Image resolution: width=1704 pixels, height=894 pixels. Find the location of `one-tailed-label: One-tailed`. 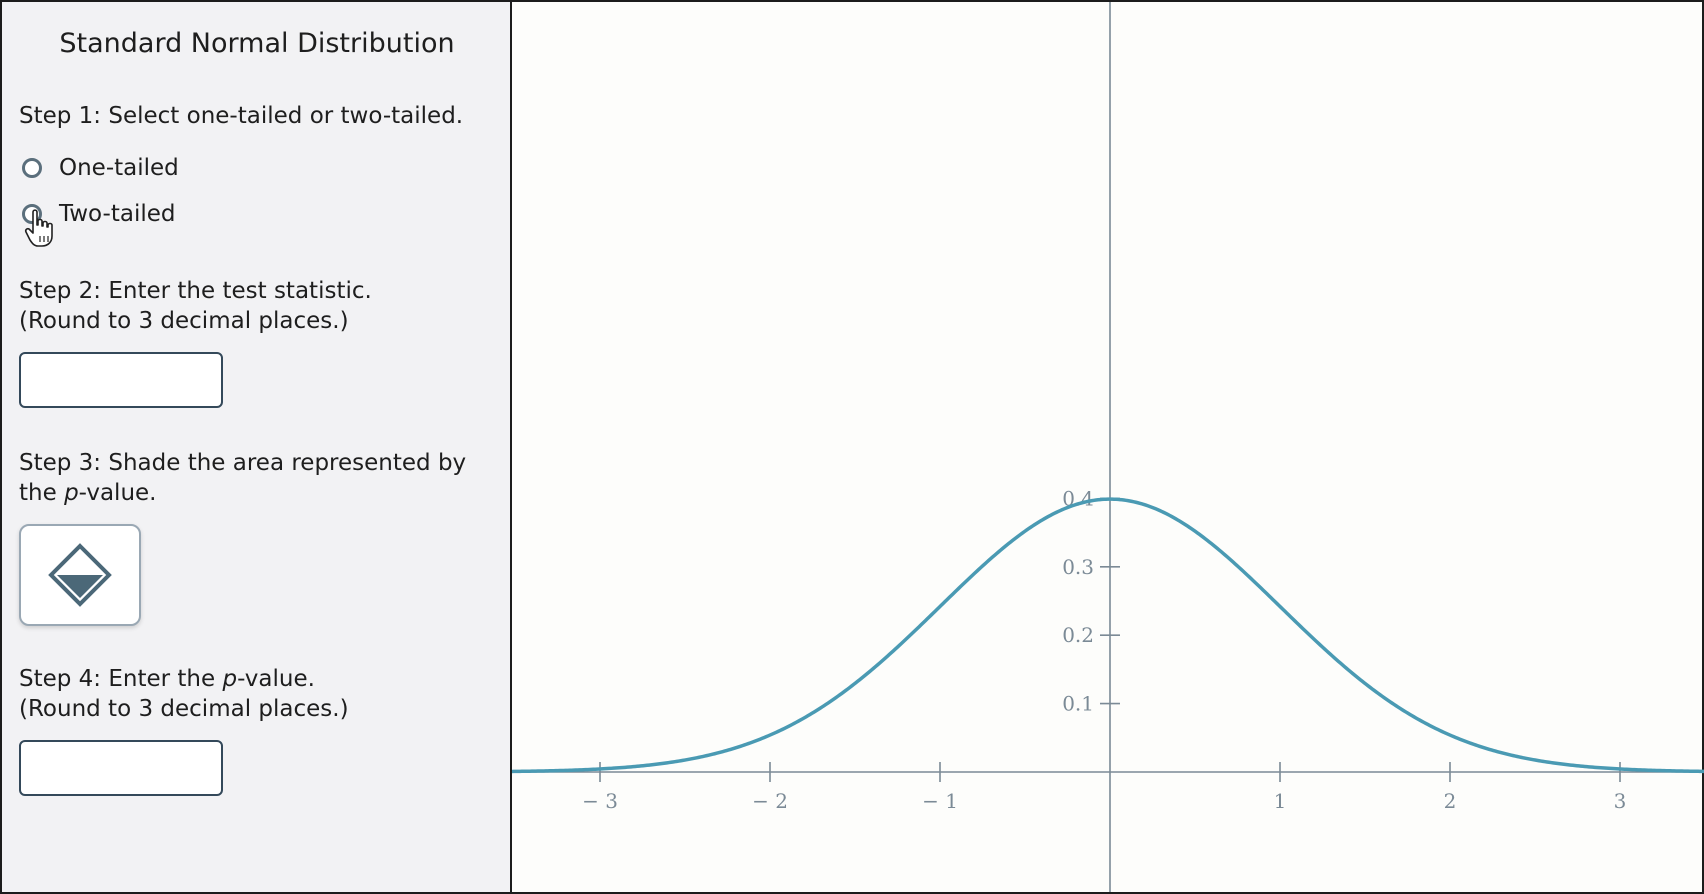

one-tailed-label: One-tailed is located at coordinates (119, 168).